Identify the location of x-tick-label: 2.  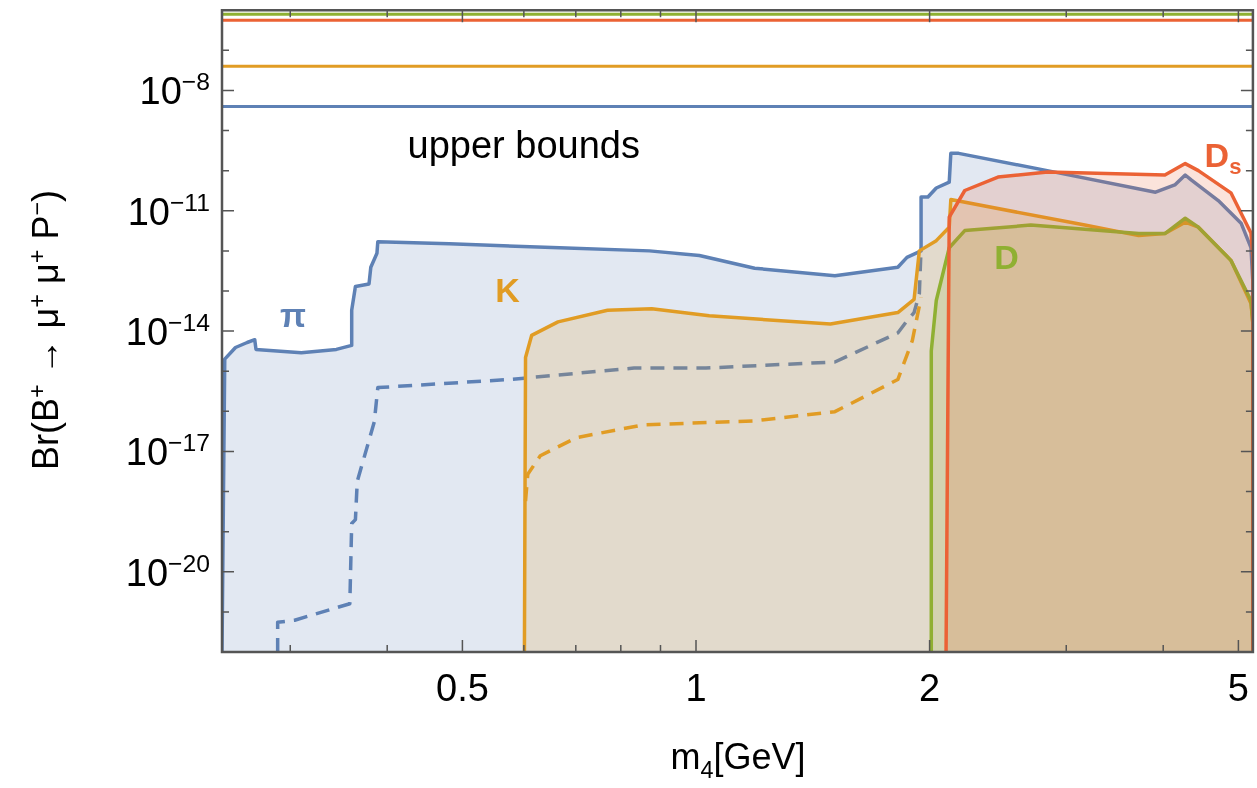
(930, 688).